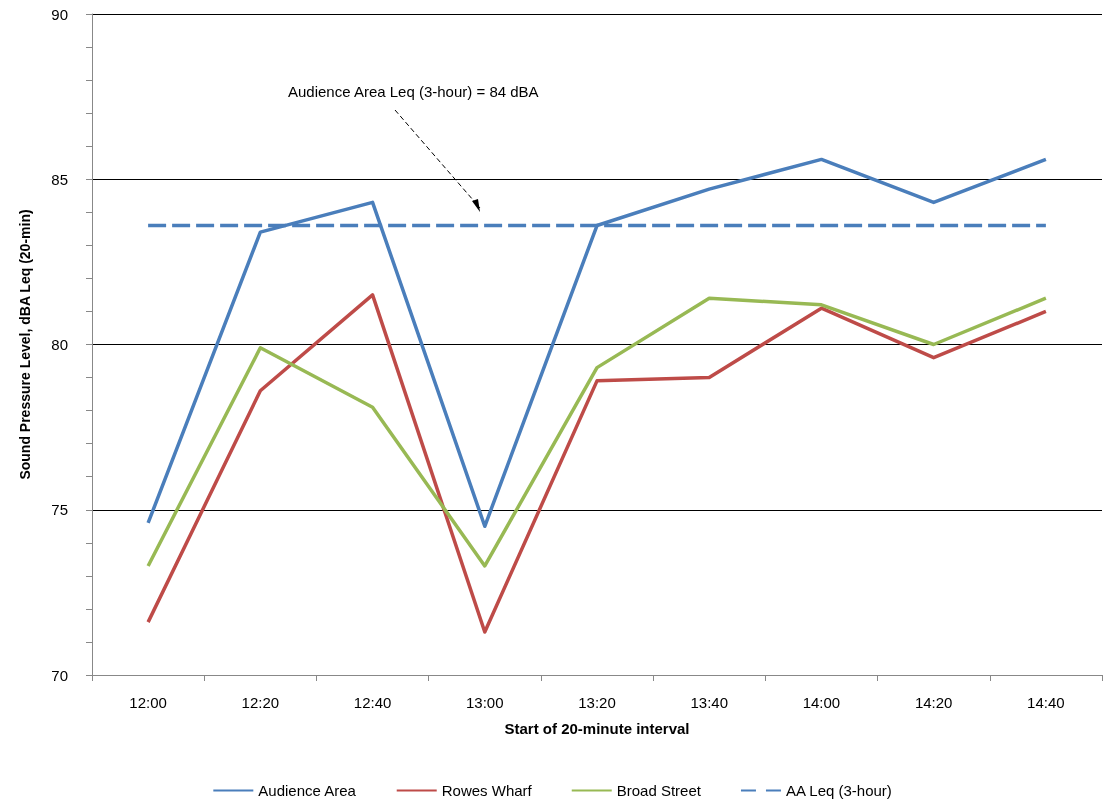  I want to click on x-tick-label: 12:40, so click(372, 702).